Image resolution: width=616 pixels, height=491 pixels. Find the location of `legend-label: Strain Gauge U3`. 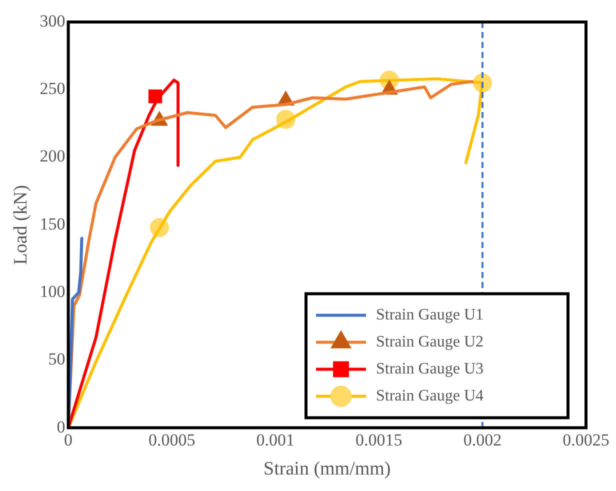

legend-label: Strain Gauge U3 is located at coordinates (430, 369).